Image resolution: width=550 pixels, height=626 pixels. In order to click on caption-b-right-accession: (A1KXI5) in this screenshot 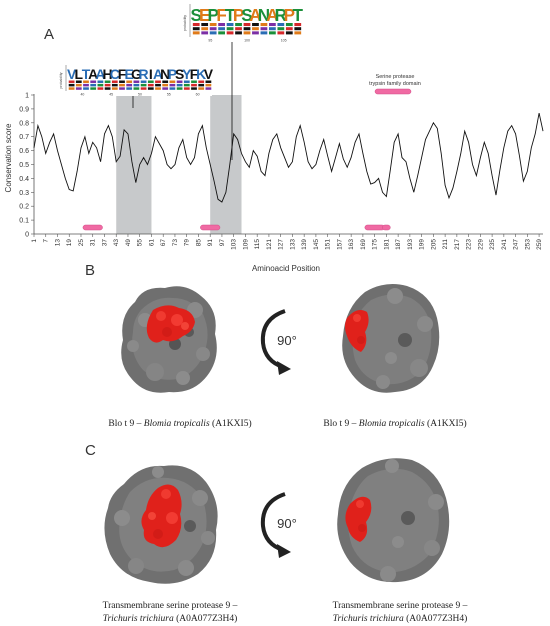, I will do `click(445, 424)`.